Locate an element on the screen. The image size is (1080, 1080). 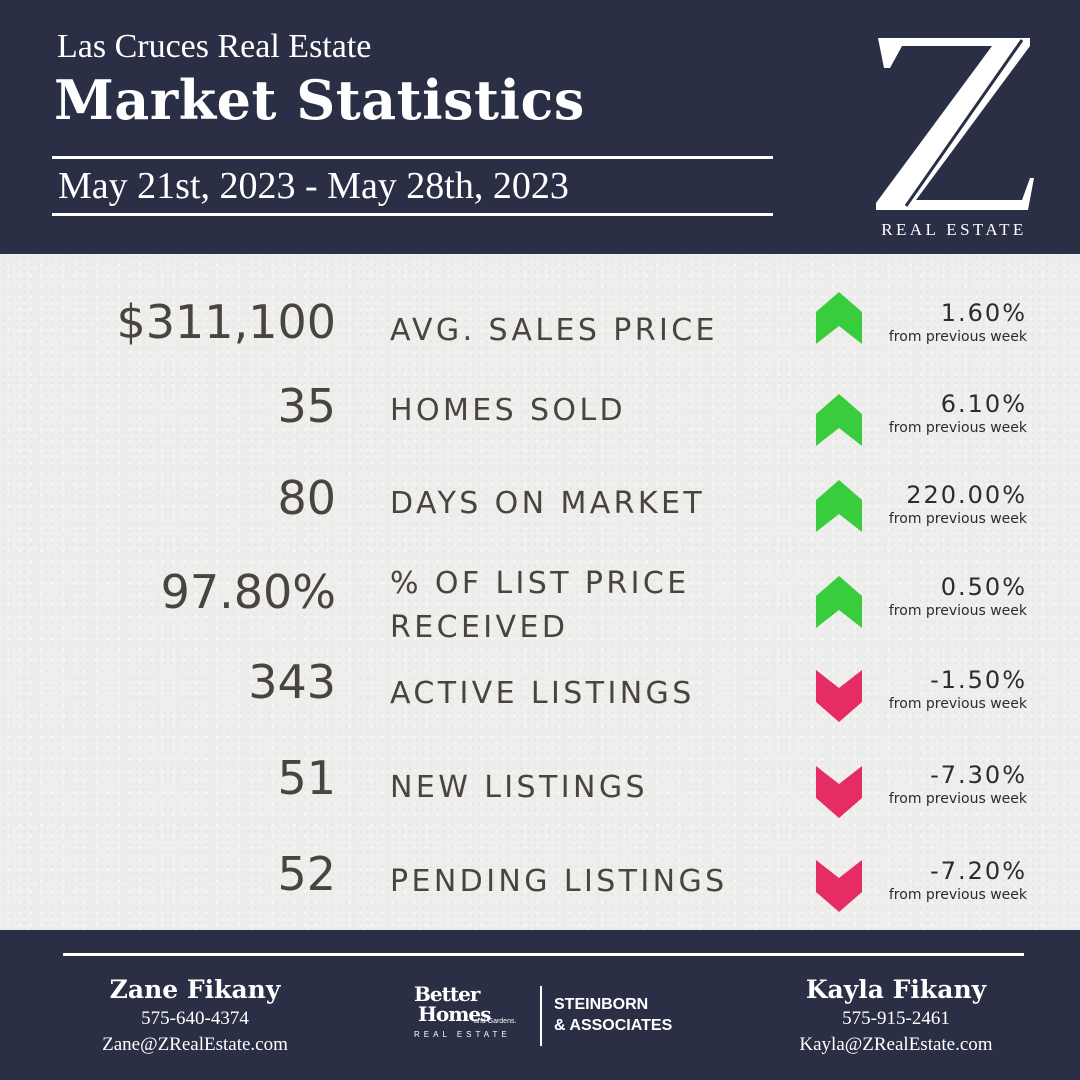
date-range: May 21st, 2023 - May 28th, 2023 is located at coordinates (313, 186).